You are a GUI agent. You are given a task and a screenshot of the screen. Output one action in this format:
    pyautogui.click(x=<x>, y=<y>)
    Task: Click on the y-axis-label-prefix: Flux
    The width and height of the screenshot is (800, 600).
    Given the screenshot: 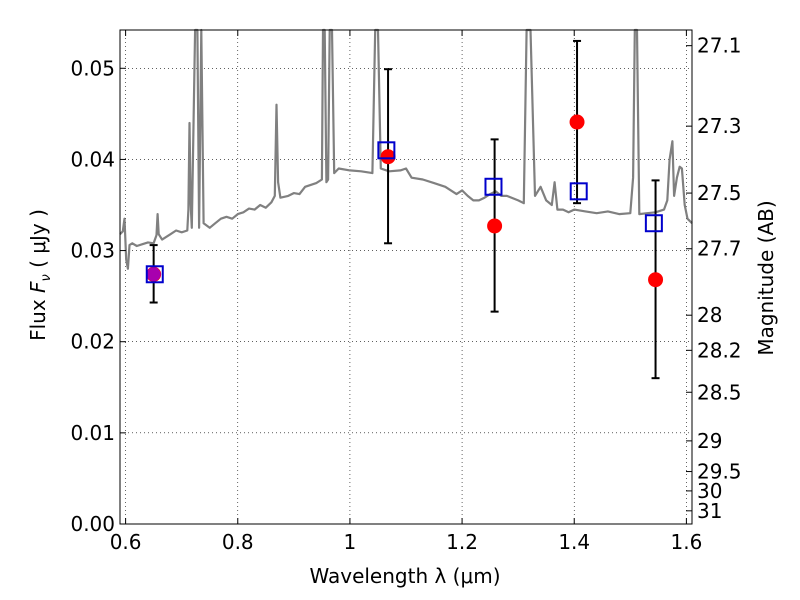 What is the action you would take?
    pyautogui.click(x=38, y=317)
    